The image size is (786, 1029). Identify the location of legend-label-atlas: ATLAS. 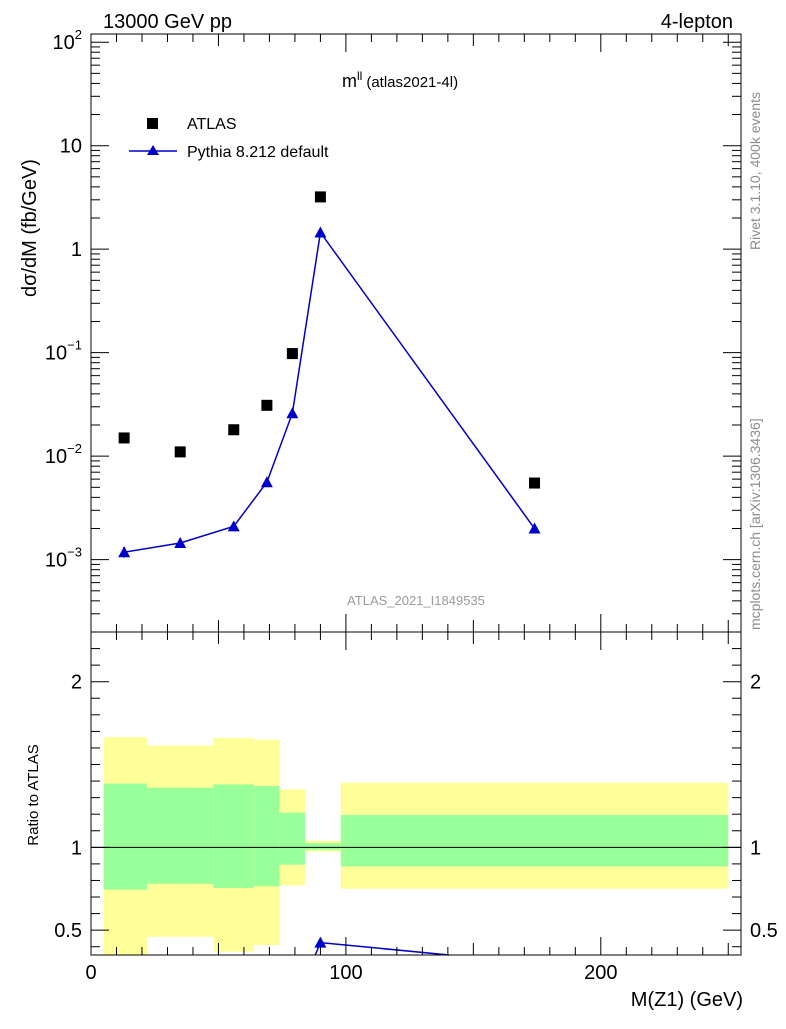
(212, 124).